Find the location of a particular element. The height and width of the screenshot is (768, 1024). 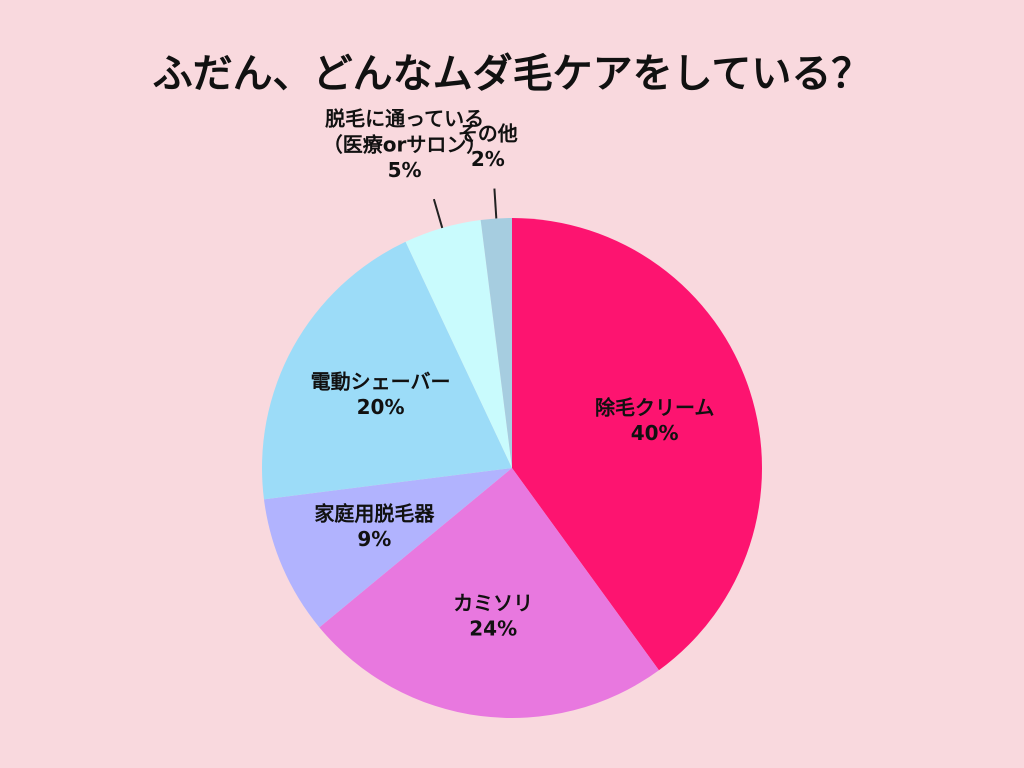

chart-title: ふだん、どんなムダ毛ケアをしている？ is located at coordinates (512, 74).